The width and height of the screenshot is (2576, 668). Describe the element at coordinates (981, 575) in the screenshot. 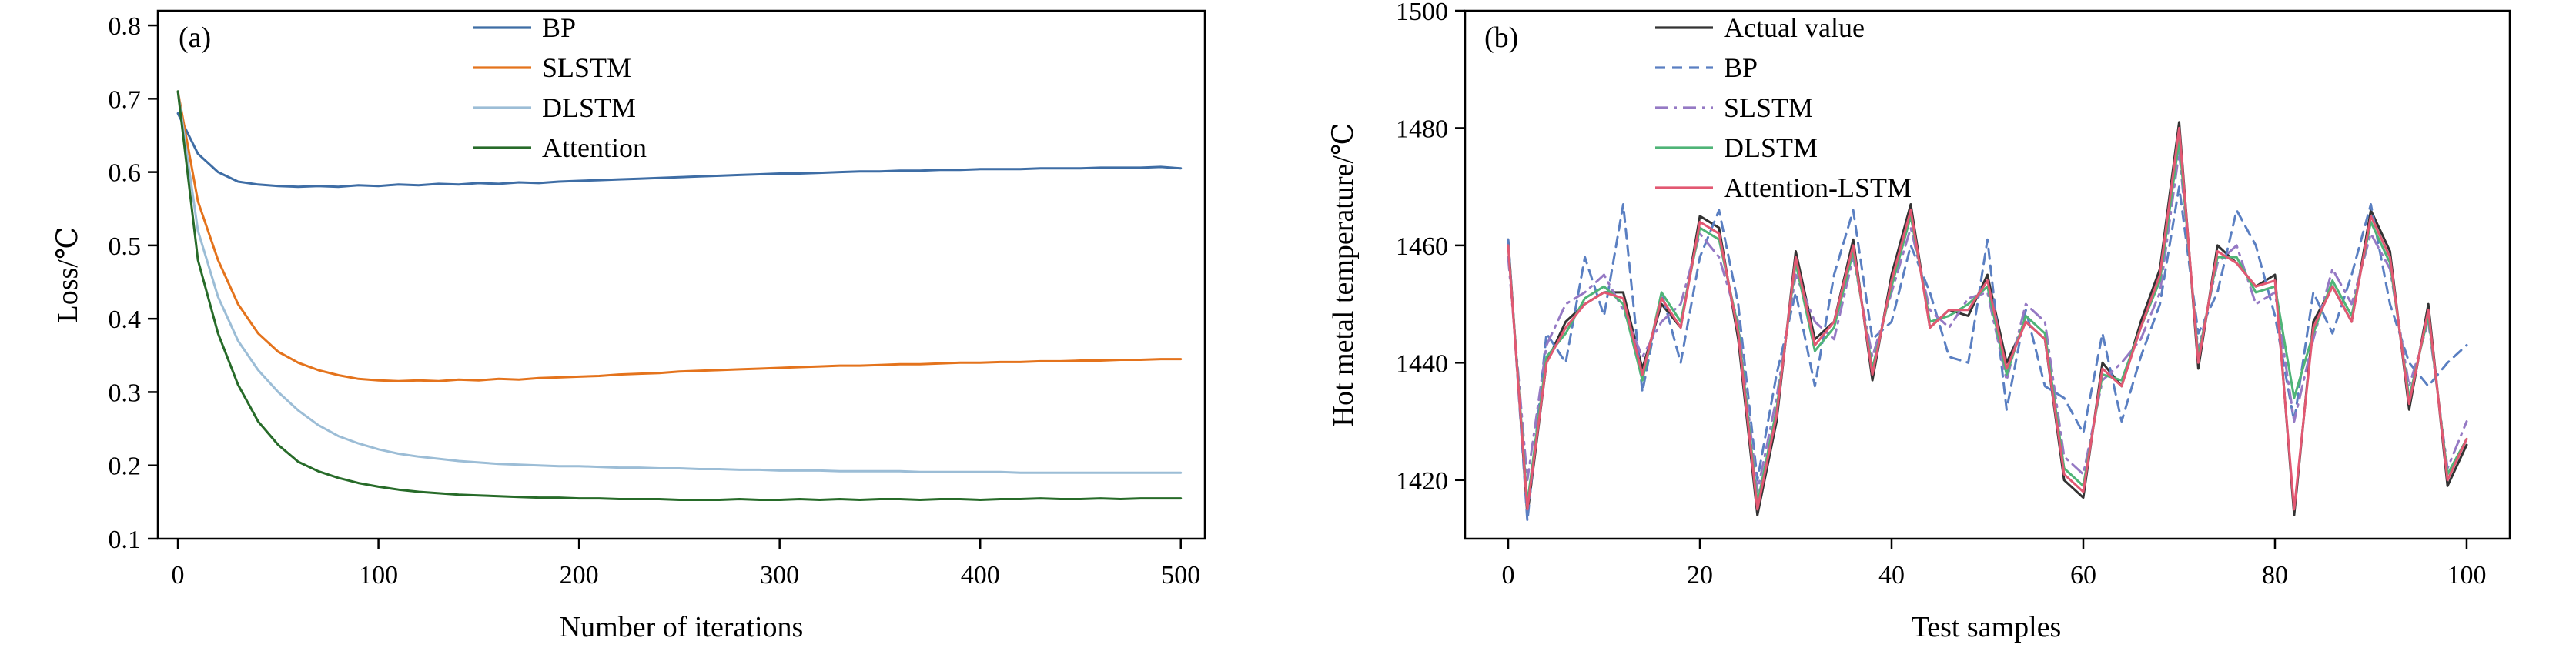

I see `x-tick-label: 400` at that location.